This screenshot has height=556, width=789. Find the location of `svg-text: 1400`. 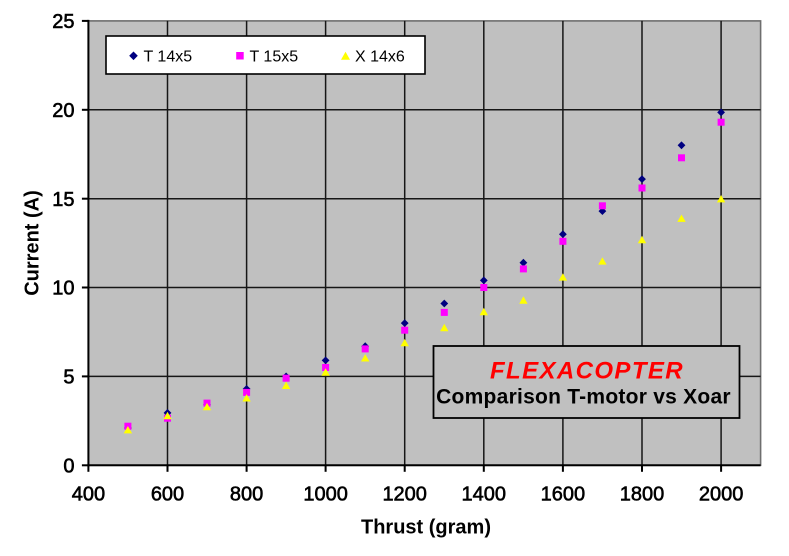

svg-text: 1400 is located at coordinates (484, 495).